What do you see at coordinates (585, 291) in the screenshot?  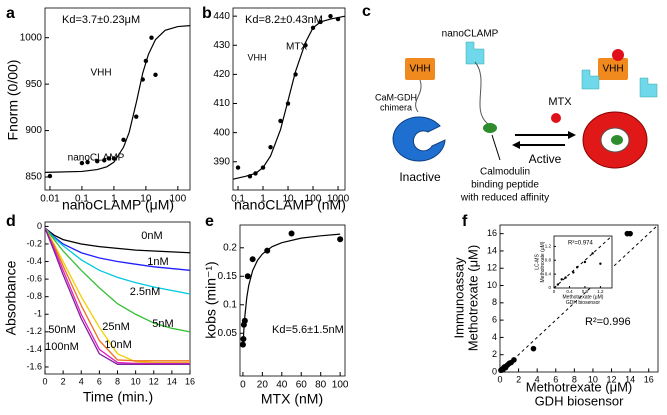 I see `x-tick-label: 0.8` at bounding box center [585, 291].